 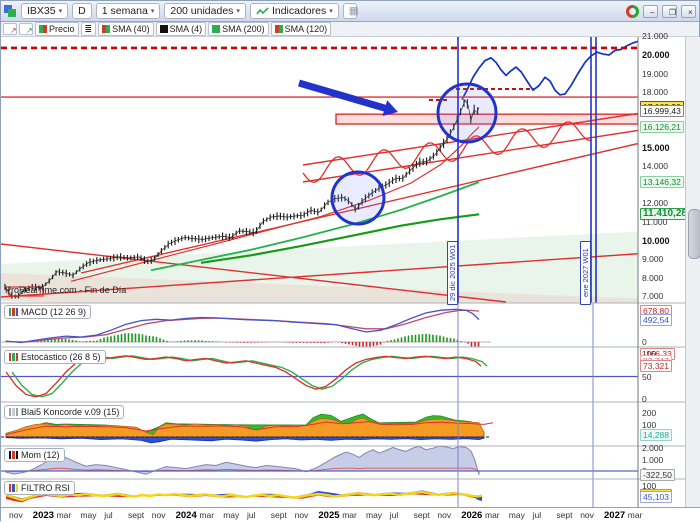 I want to click on refresh-icon, so click(x=632, y=11).